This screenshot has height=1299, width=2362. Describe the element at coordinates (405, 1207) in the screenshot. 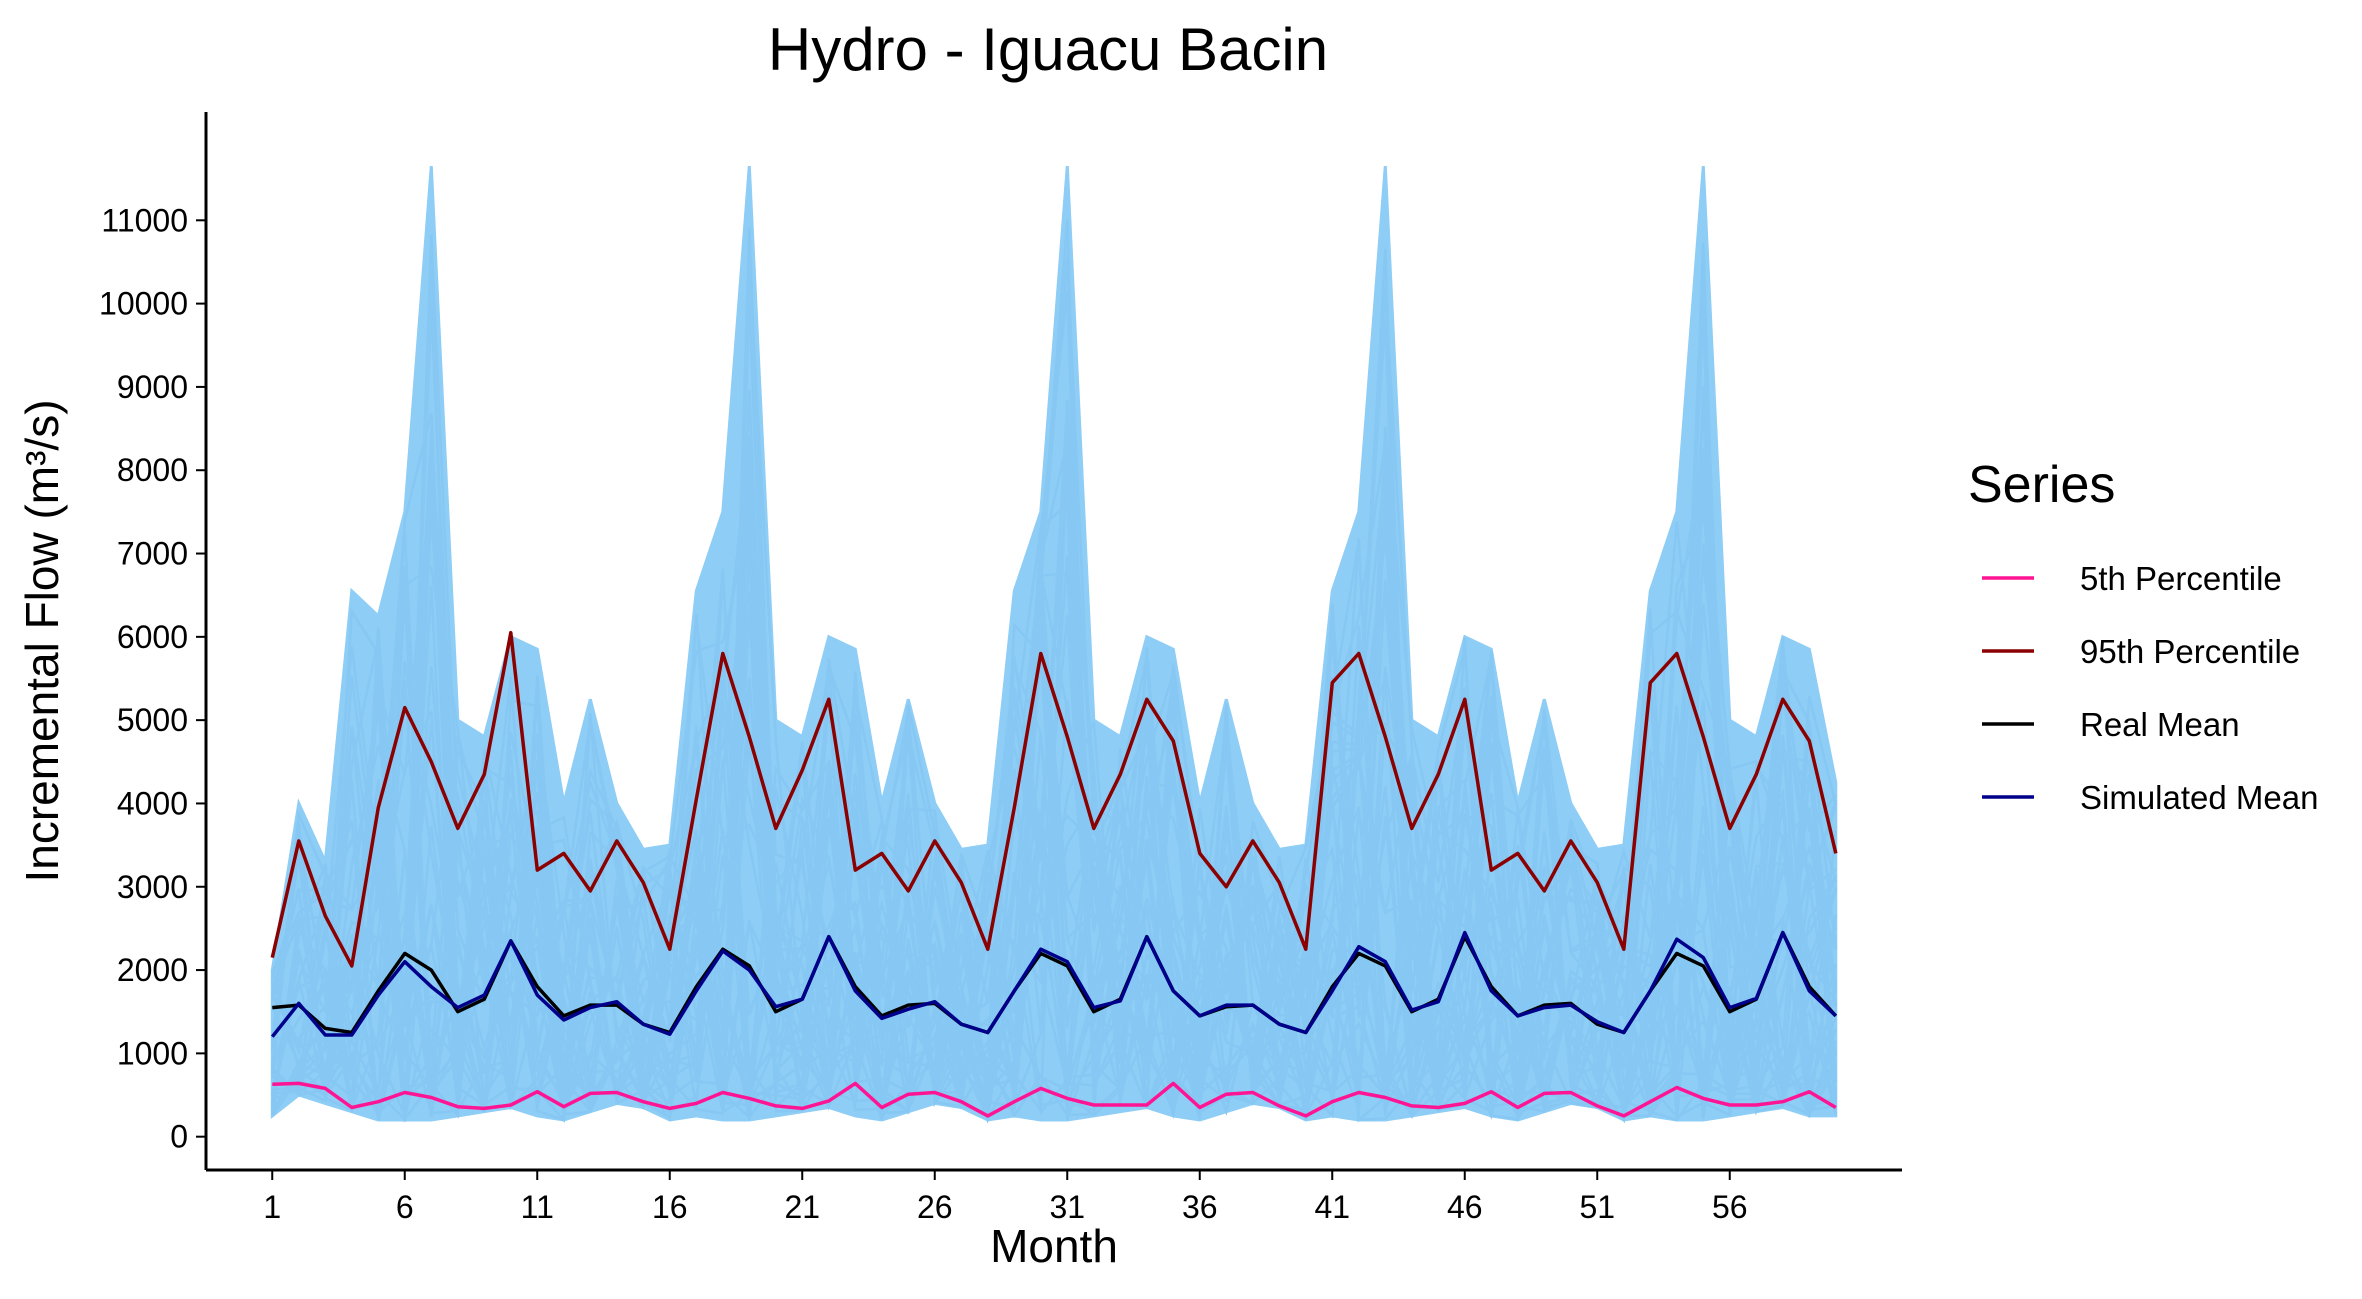

I see `x-tick-label: 6` at that location.